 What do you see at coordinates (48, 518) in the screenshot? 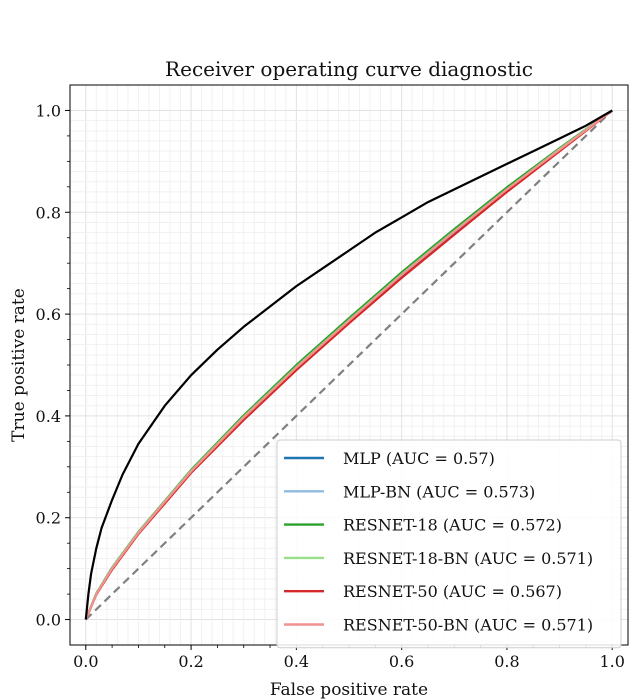
I see `y-tick-label: 0.2` at bounding box center [48, 518].